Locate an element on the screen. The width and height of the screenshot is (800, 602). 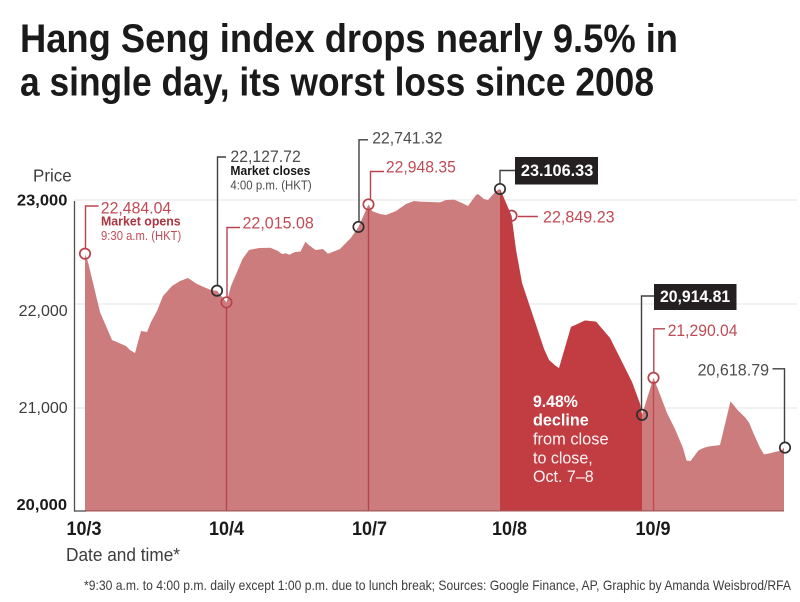
svg-text:a single day, its worst loss s: a single day, its worst loss since 2008 is located at coordinates (337, 82).